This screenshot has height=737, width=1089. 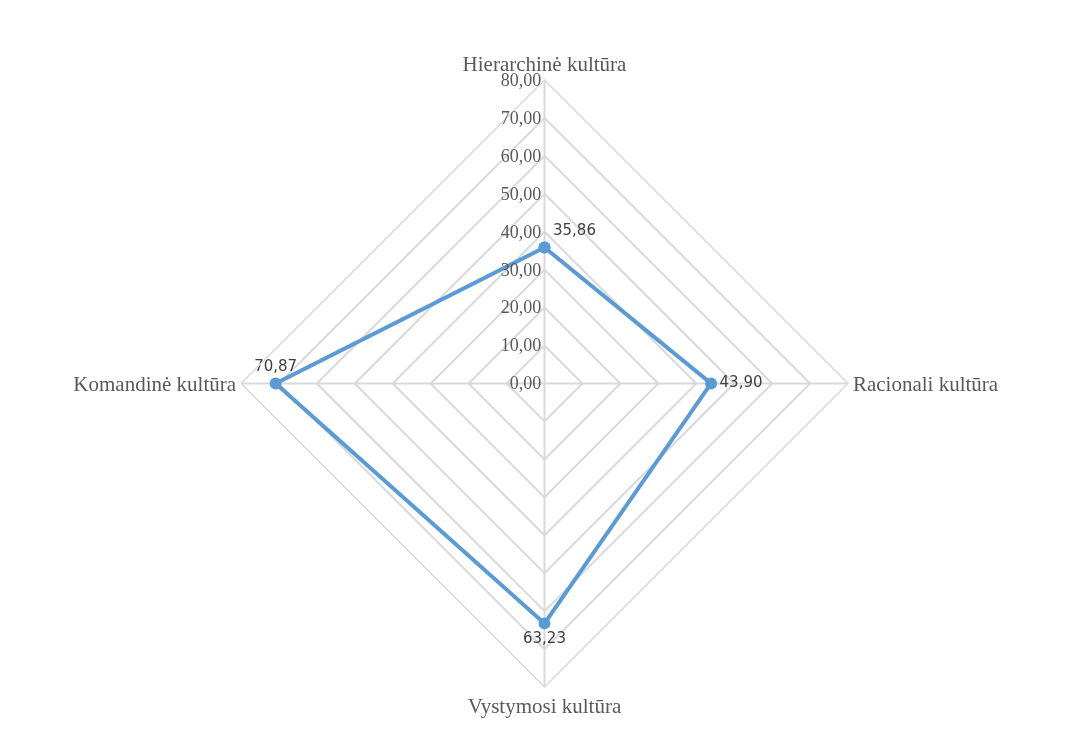 I want to click on y-tick-label: 60,00, so click(x=521, y=155).